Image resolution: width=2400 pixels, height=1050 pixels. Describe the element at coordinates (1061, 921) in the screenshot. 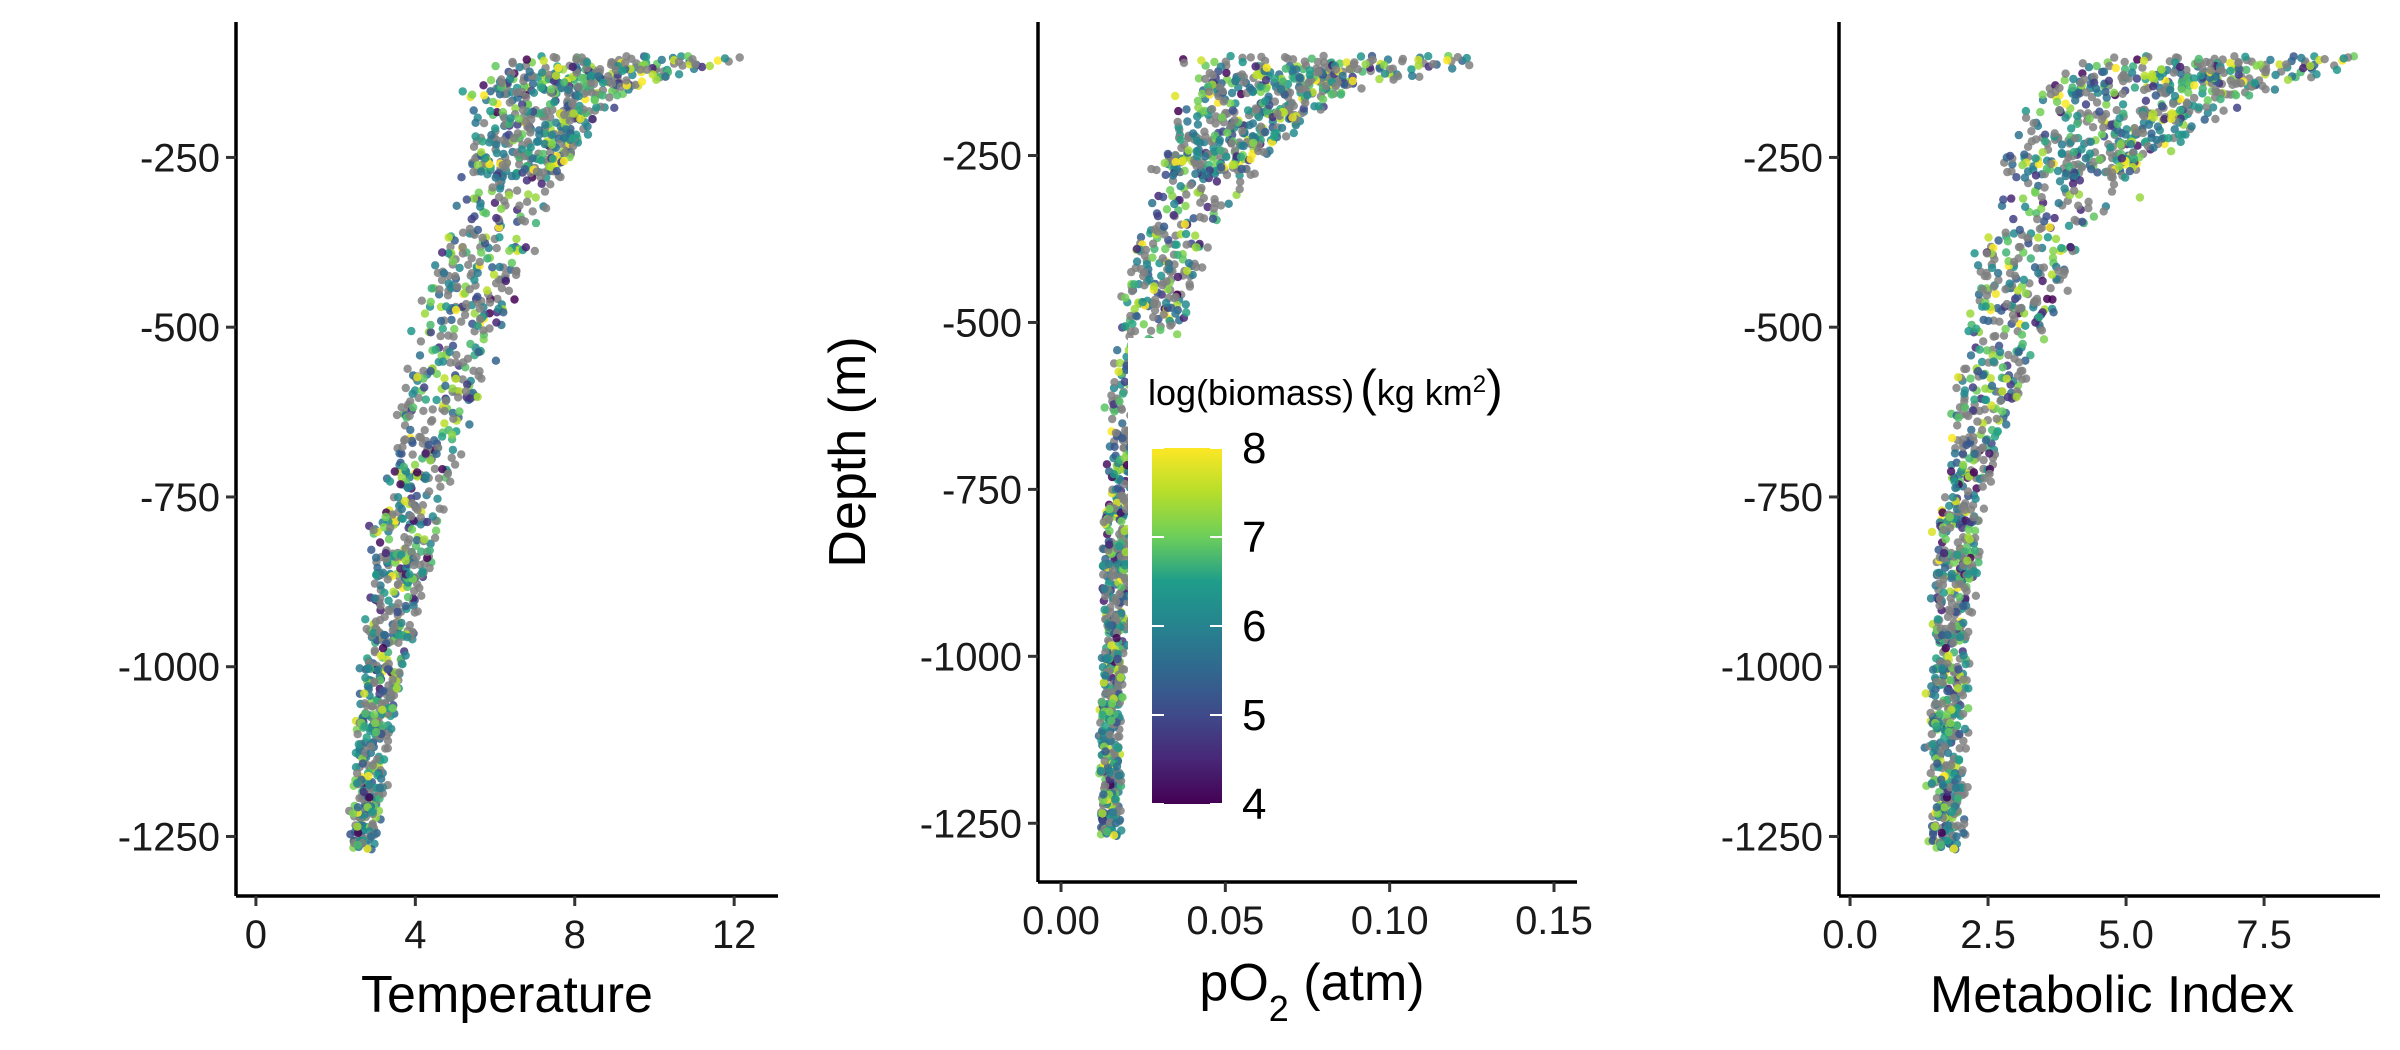

I see `x-tick-label: 0.00` at that location.